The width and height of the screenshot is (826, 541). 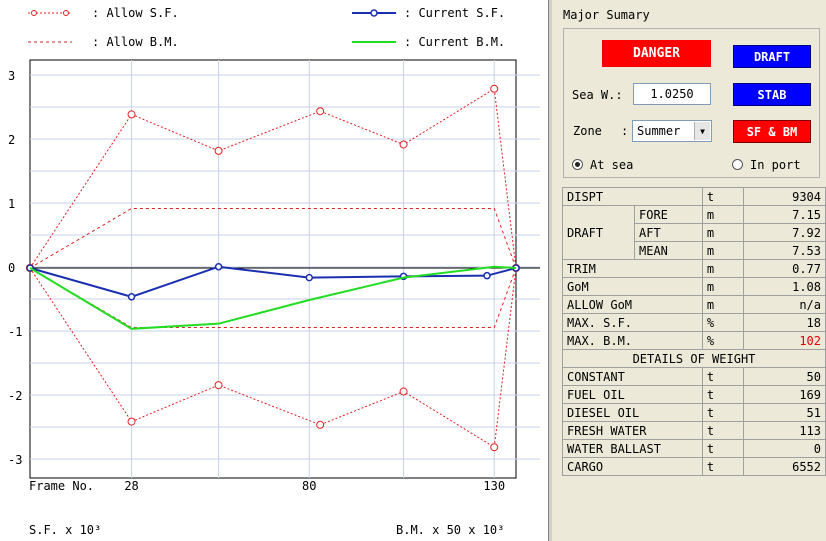 I want to click on table-row: WATER BALLAST t 0, so click(x=694, y=448).